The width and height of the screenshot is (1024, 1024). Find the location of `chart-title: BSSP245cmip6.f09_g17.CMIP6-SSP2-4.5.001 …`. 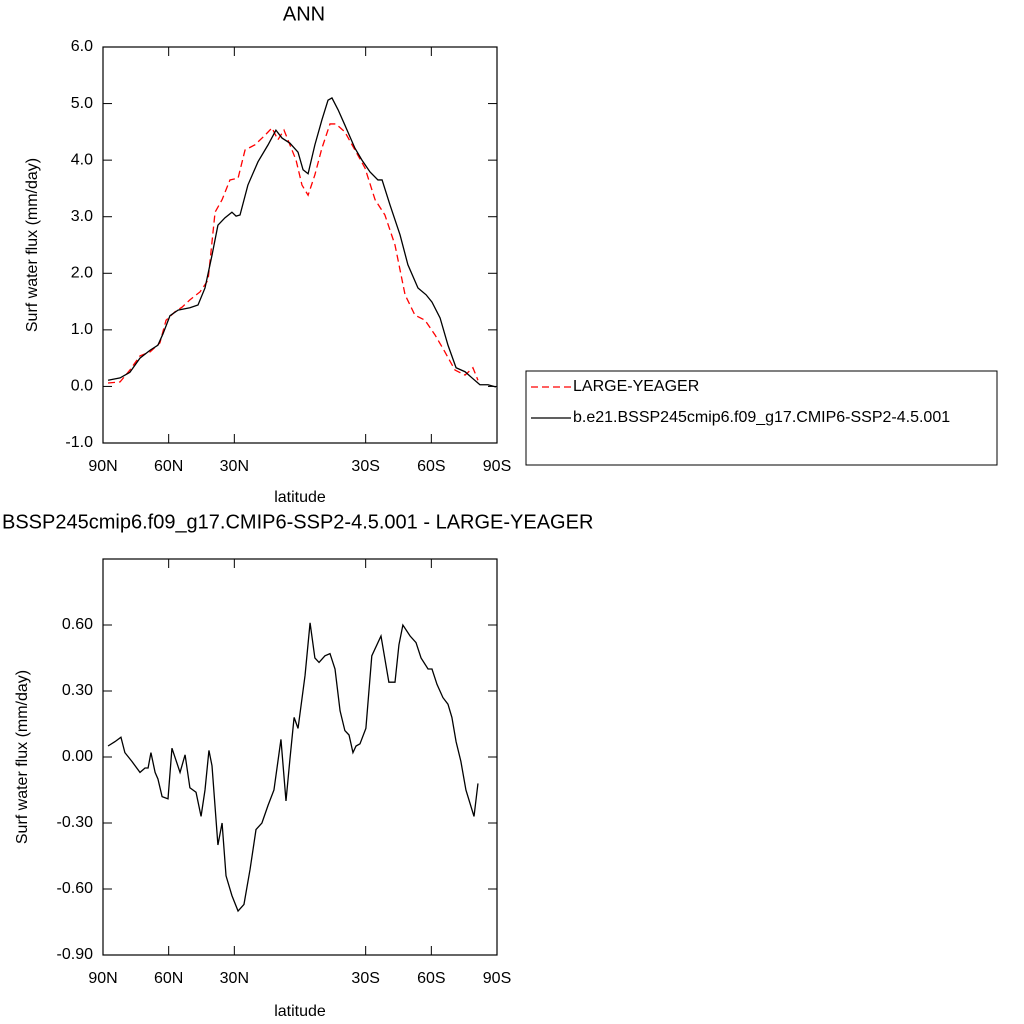

chart-title: BSSP245cmip6.f09_g17.CMIP6-SSP2-4.5.001 … is located at coordinates (297, 522).